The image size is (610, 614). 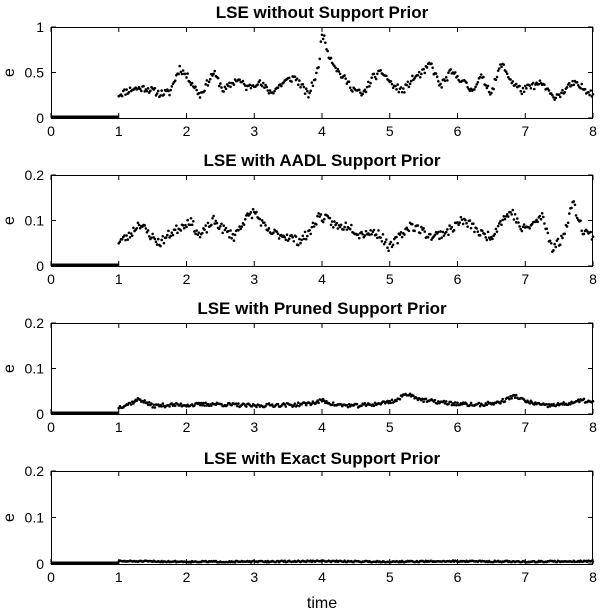 What do you see at coordinates (51, 427) in the screenshot?
I see `x-tick-label: 0` at bounding box center [51, 427].